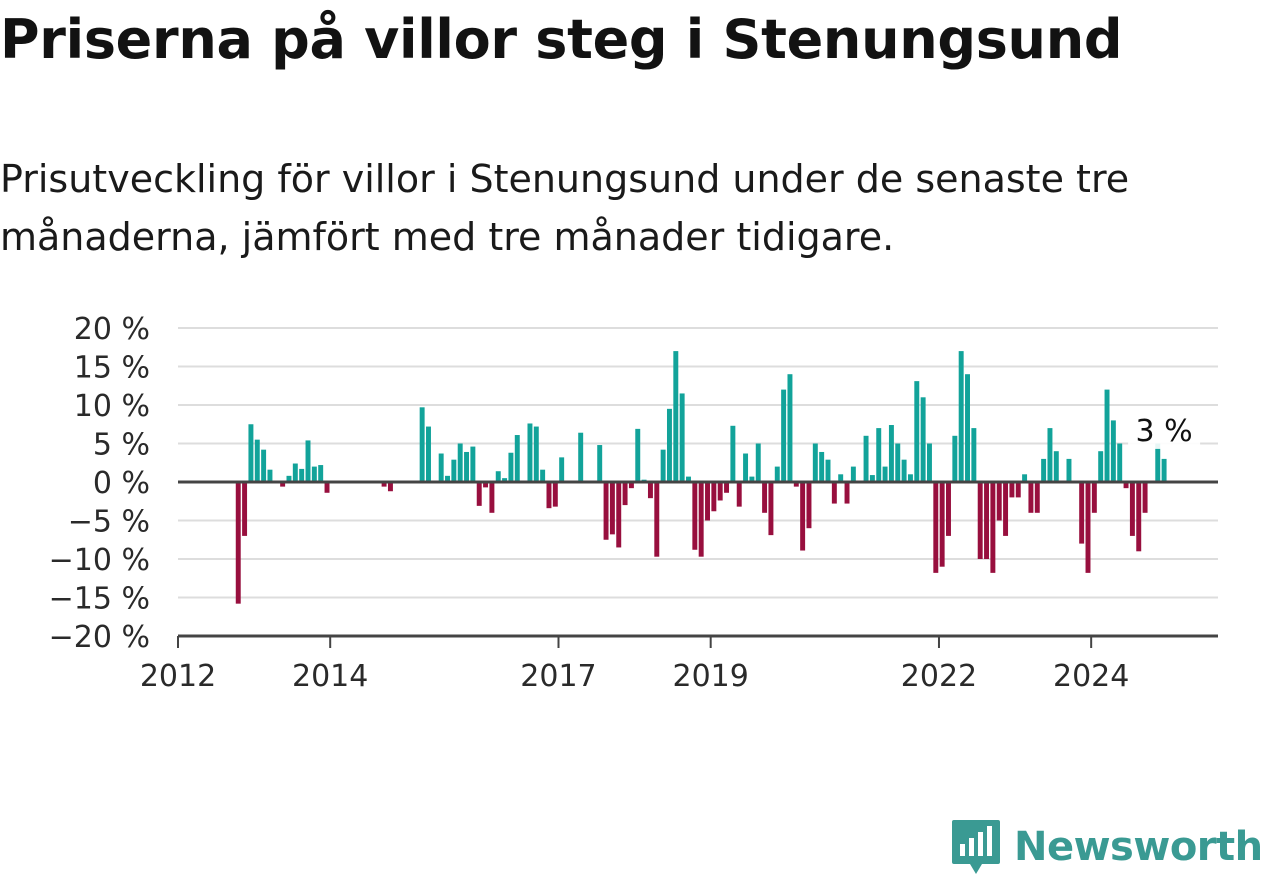  I want to click on y-tick-label: 10 %, so click(112, 406).